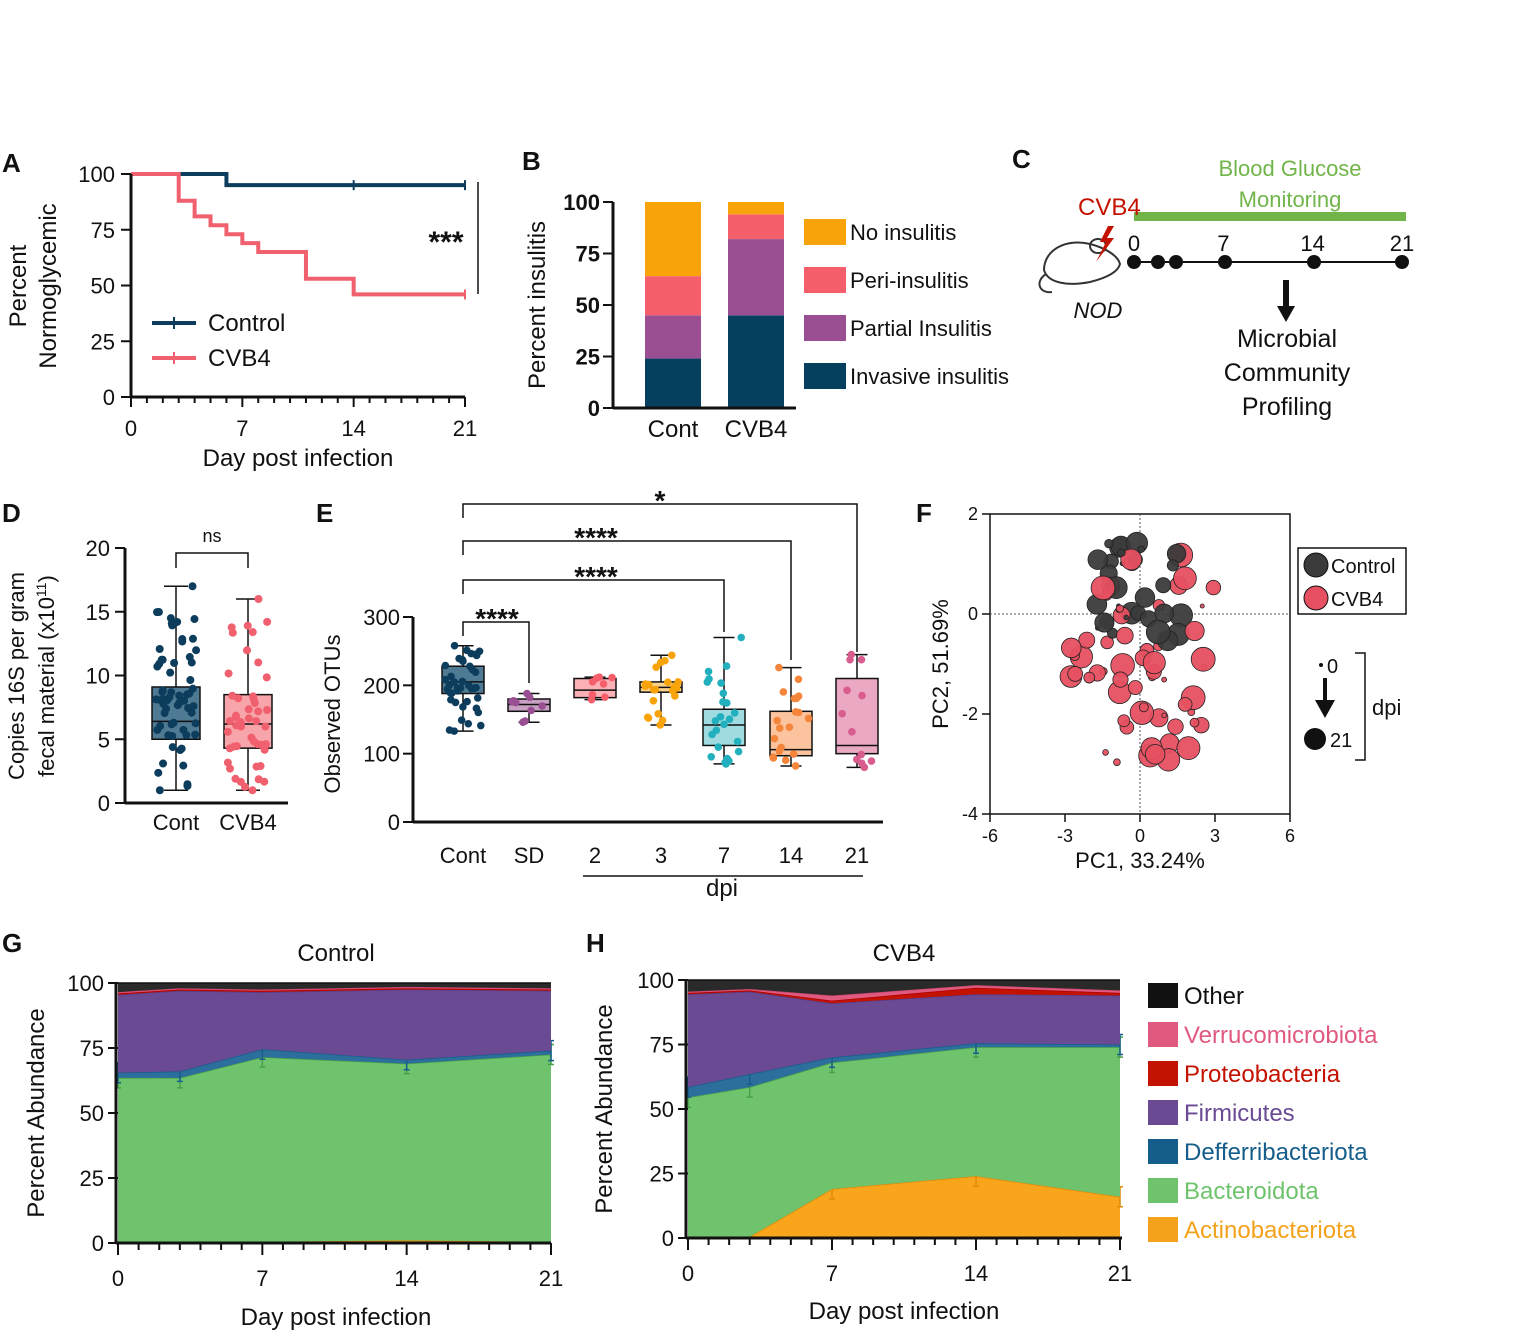  What do you see at coordinates (904, 953) in the screenshot?
I see `h-title: CVB4` at bounding box center [904, 953].